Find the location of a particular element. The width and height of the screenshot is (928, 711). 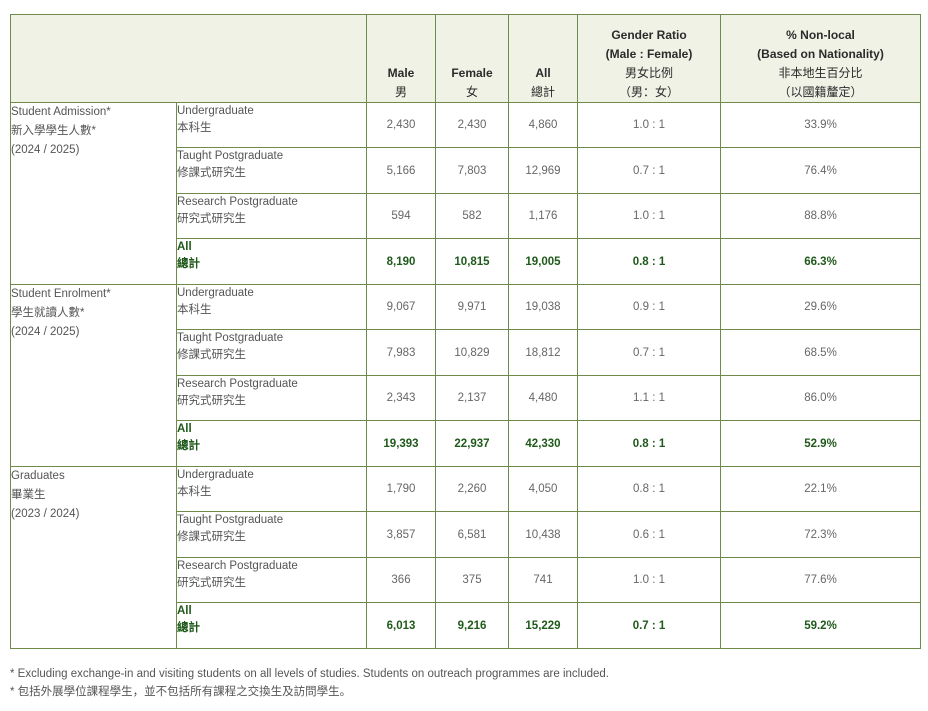

male-cell: 1,790 is located at coordinates (401, 489).